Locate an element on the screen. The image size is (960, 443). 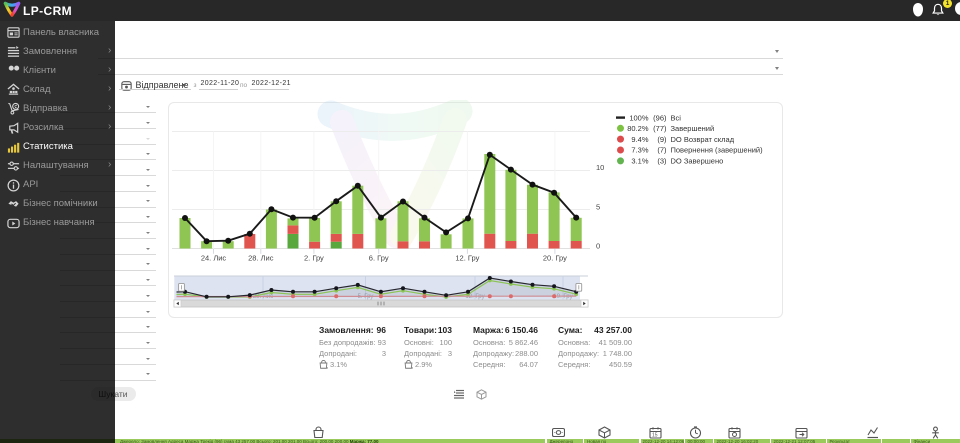
svg-text: 19. Гру is located at coordinates (562, 297).